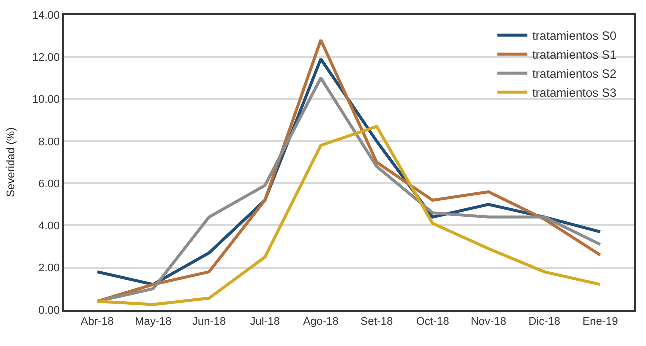 The height and width of the screenshot is (346, 646). Describe the element at coordinates (49, 268) in the screenshot. I see `y-tick-label: 2.00` at that location.